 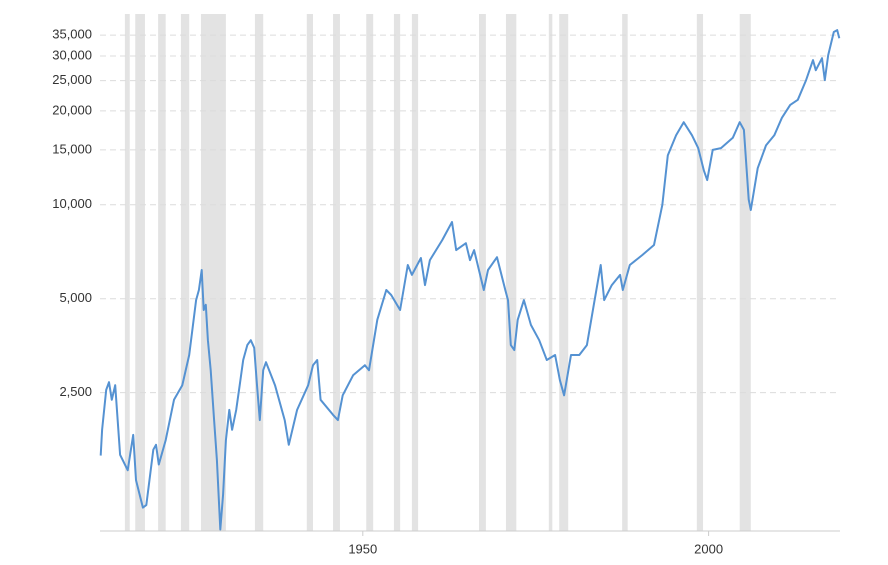 I want to click on y-tick-label: 25,000, so click(x=72, y=79).